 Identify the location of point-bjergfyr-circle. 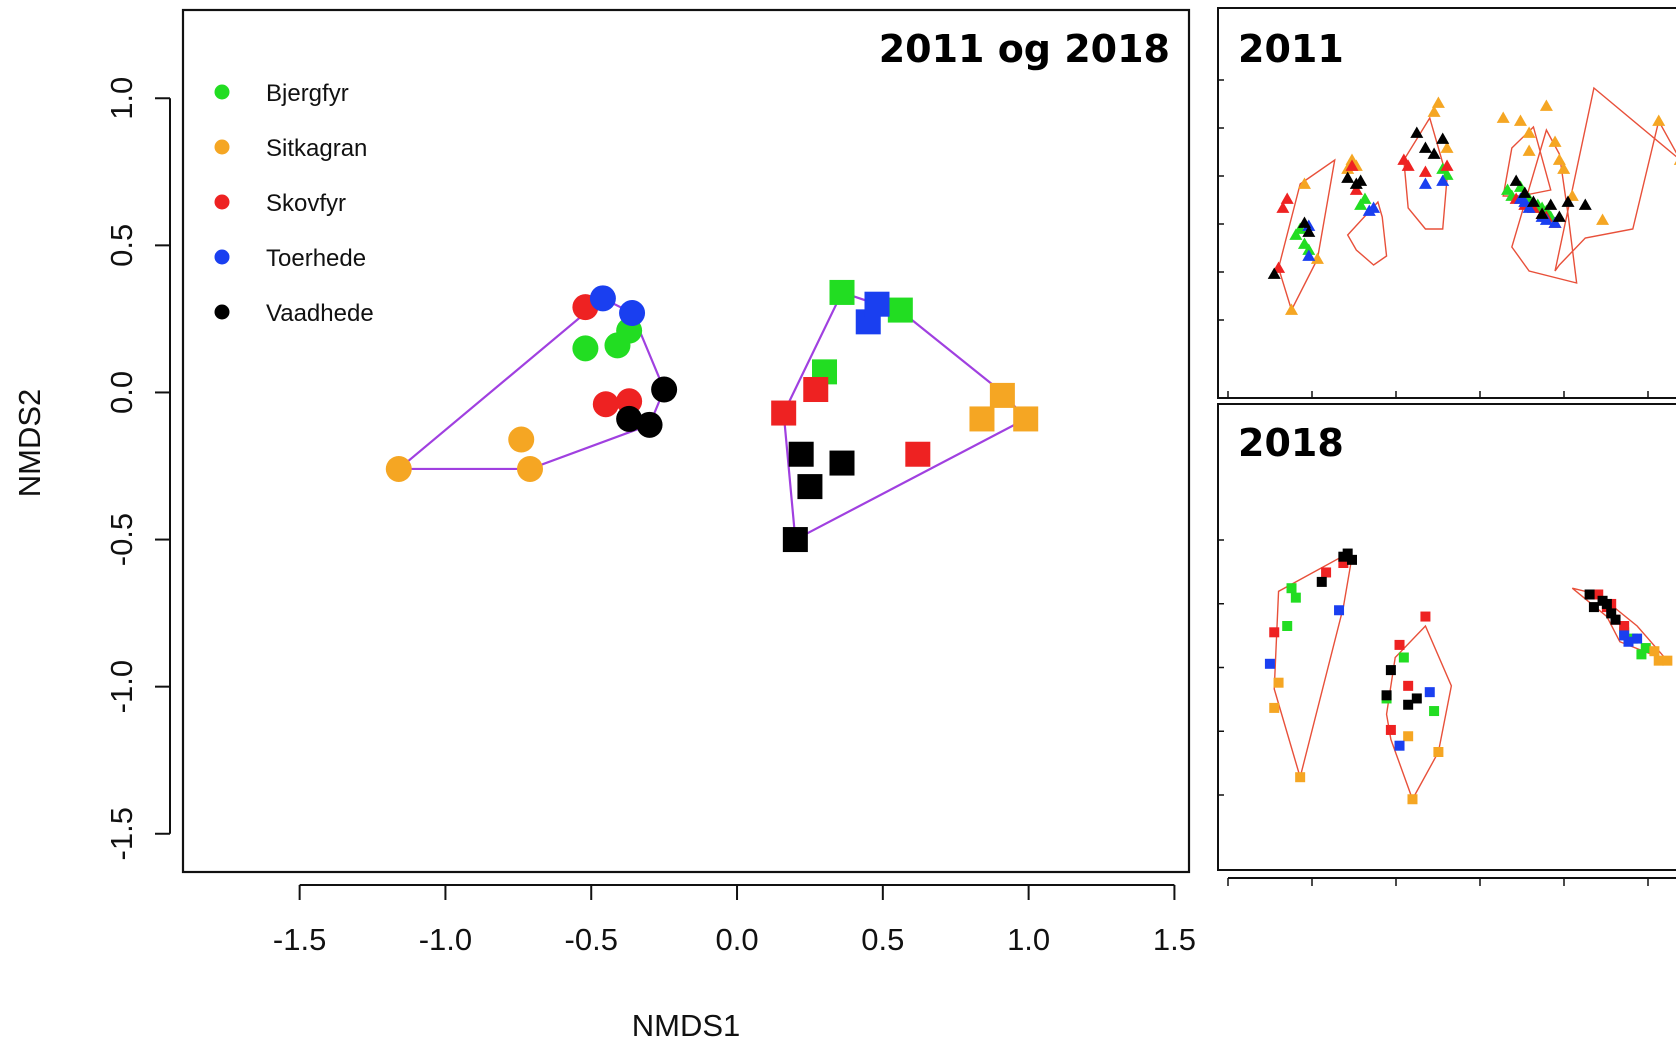
(585, 348).